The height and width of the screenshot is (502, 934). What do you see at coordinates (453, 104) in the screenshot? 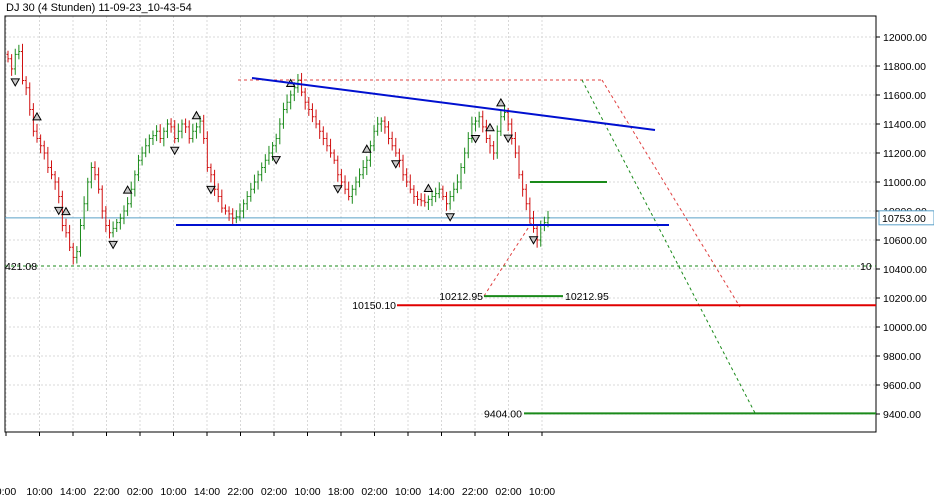
I see `descending-trendline` at bounding box center [453, 104].